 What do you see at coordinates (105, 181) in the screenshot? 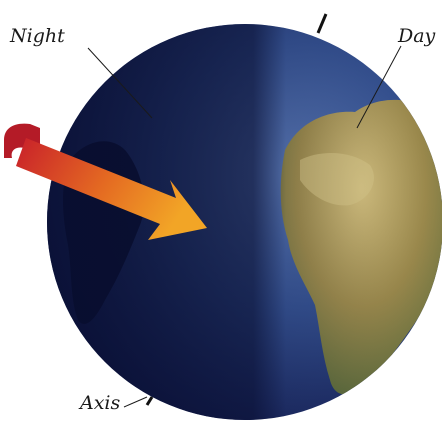
I see `sunlight-arrow-icon` at bounding box center [105, 181].